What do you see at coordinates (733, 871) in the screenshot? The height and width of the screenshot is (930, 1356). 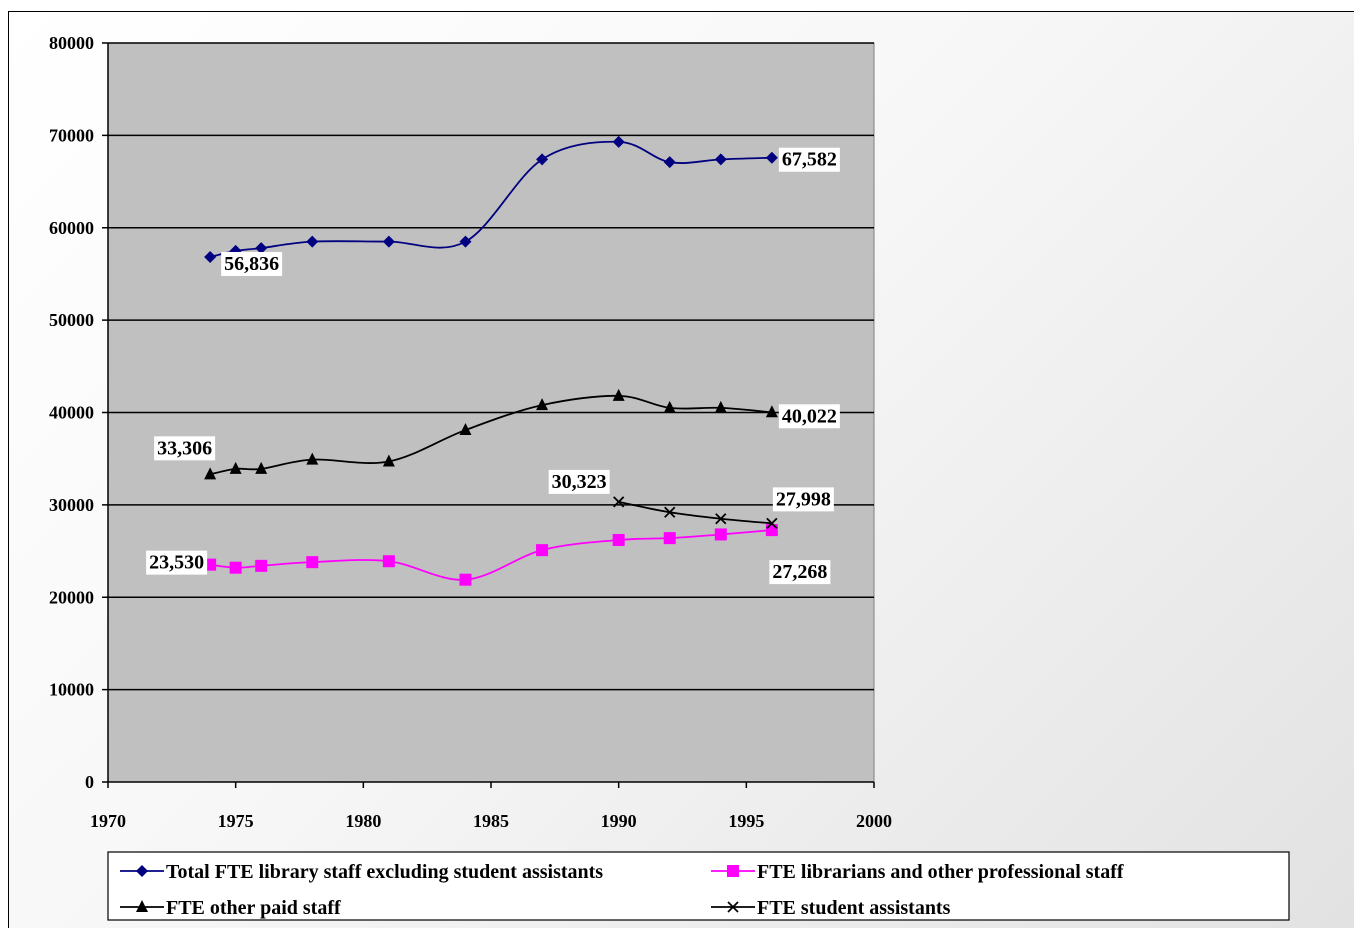 I see `legend-square-marker` at bounding box center [733, 871].